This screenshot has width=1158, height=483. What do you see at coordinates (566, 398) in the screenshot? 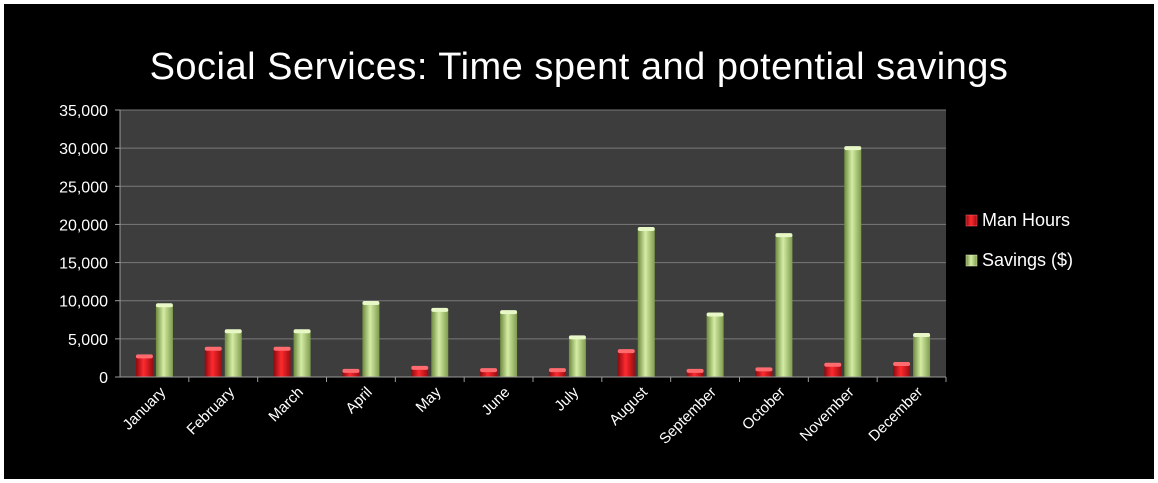
I see `x-tick-label: July` at bounding box center [566, 398].